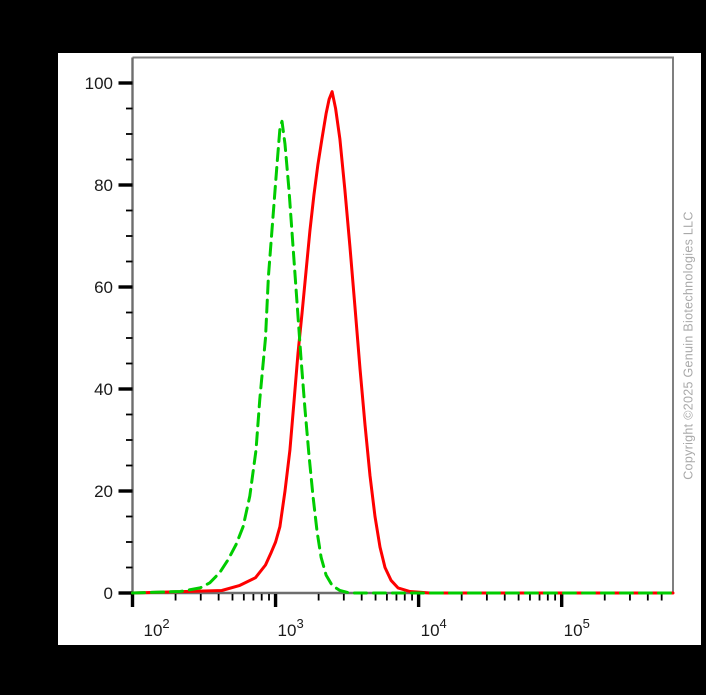 The width and height of the screenshot is (706, 695). Describe the element at coordinates (108, 593) in the screenshot. I see `y-tick-label: 0` at that location.